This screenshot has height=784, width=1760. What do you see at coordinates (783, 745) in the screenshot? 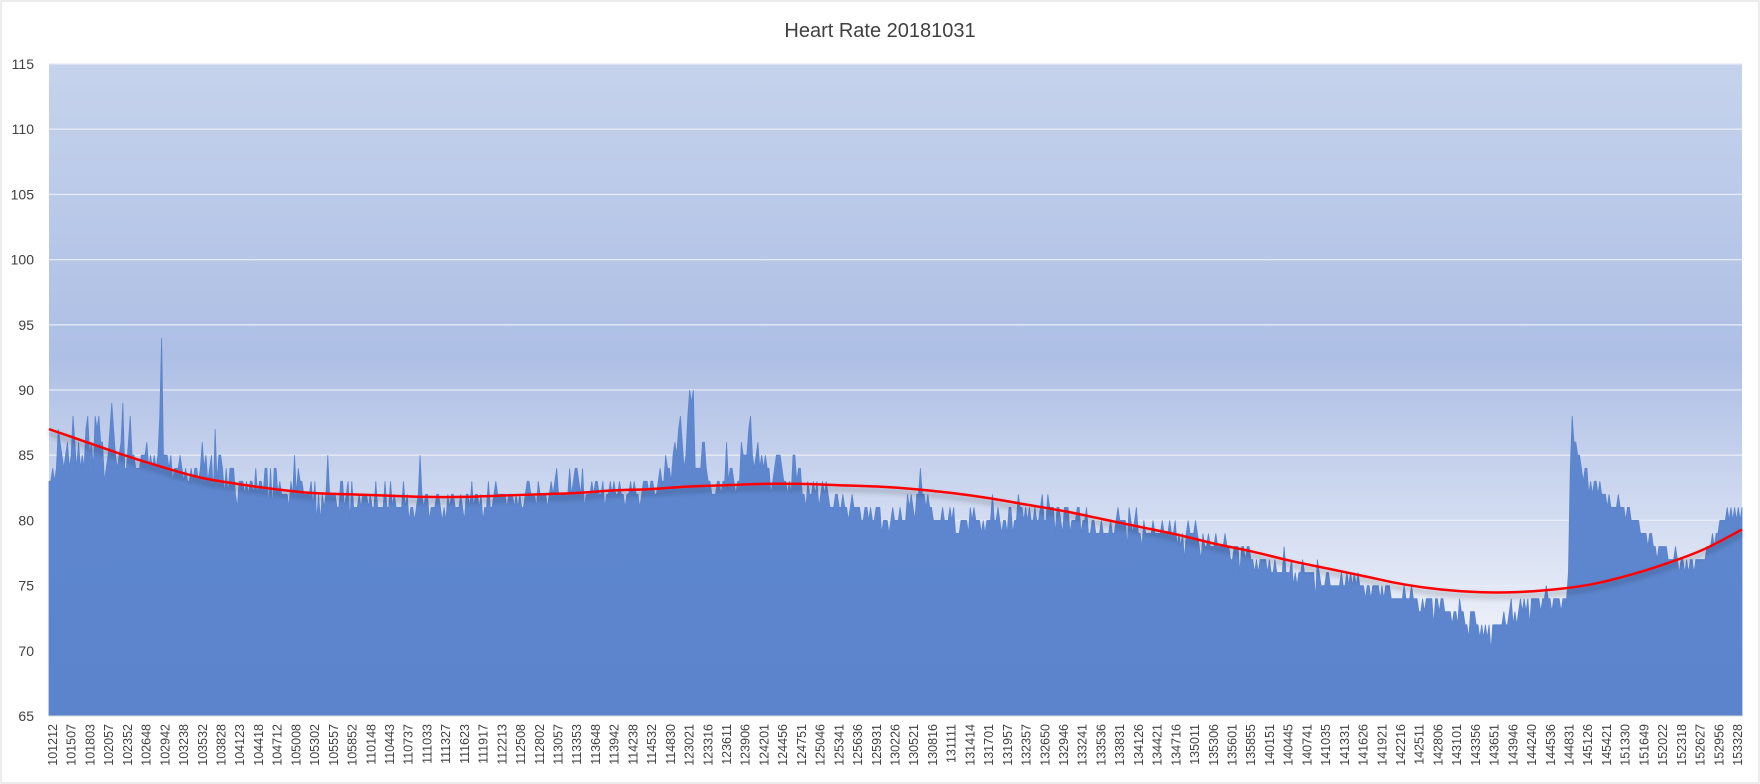
I see `x-tick-label: 124456` at bounding box center [783, 745].